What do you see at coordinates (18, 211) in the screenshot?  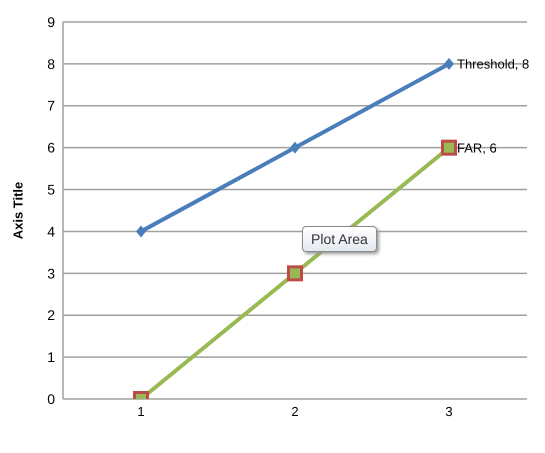 I see `y-axis-title: Axis Title` at bounding box center [18, 211].